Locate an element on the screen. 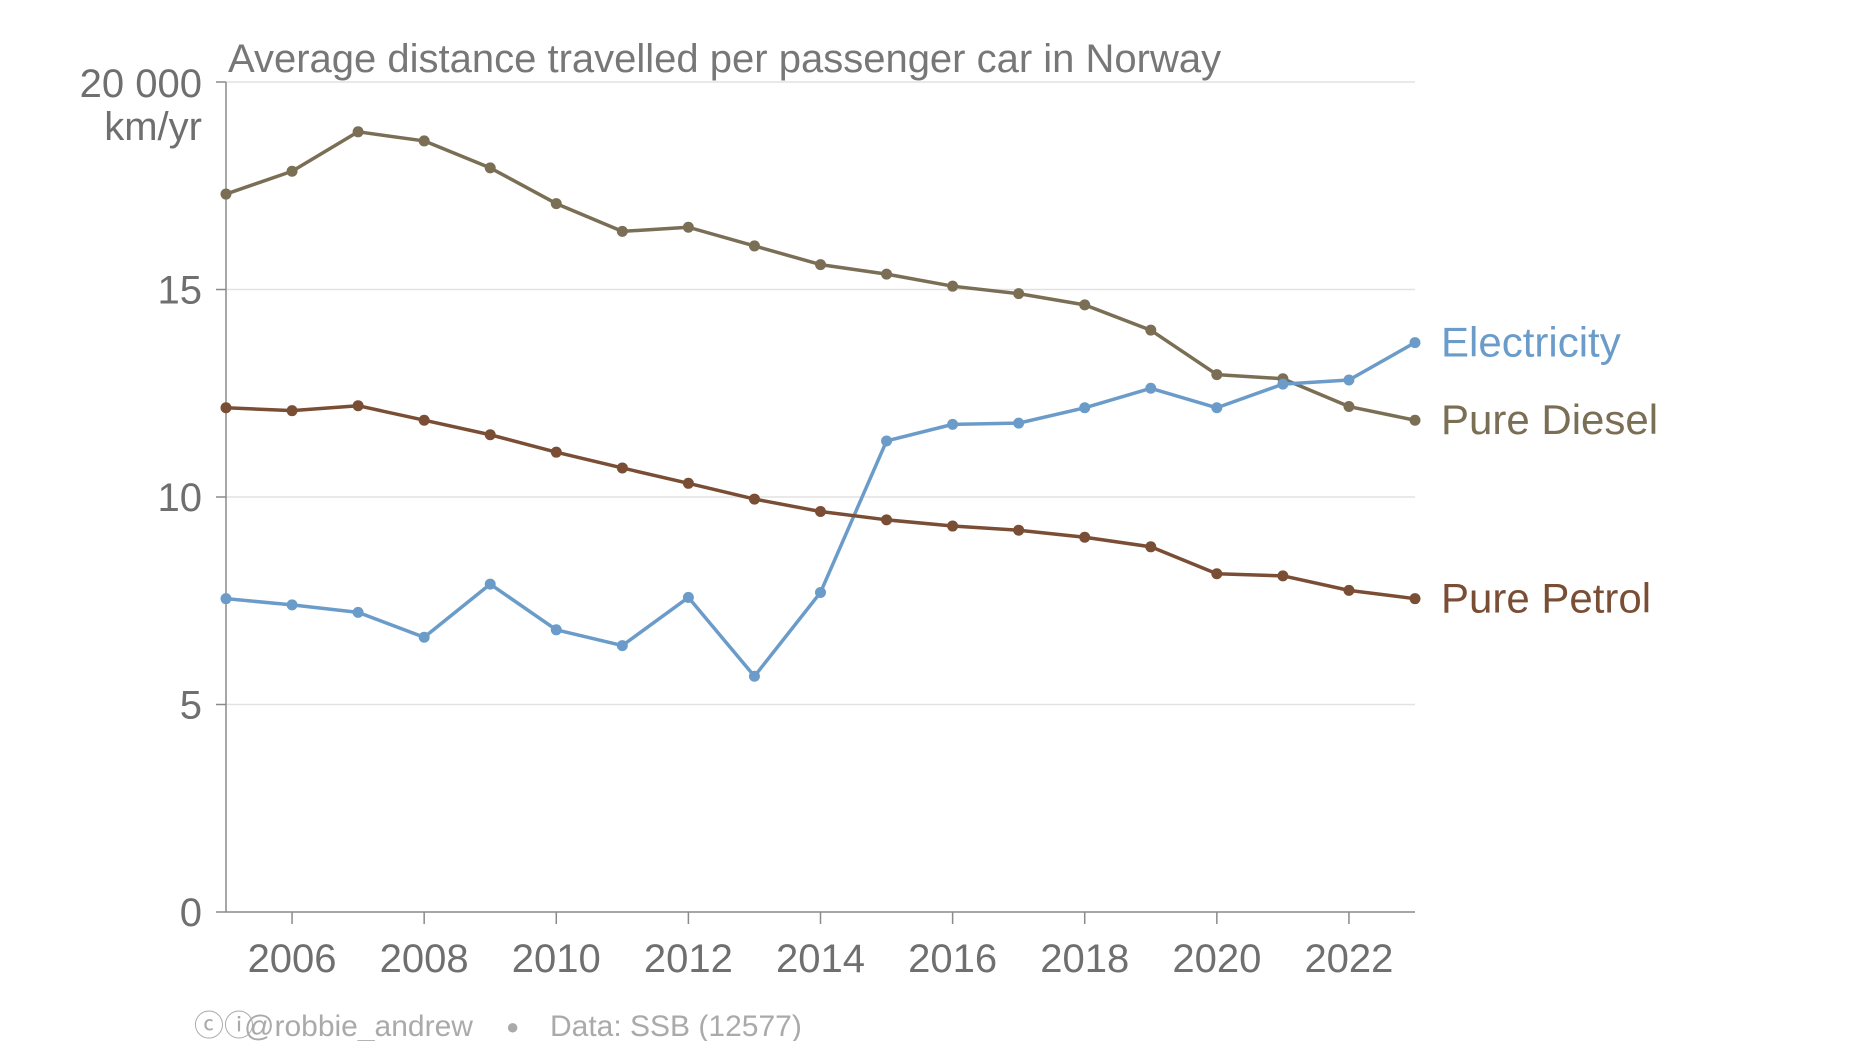  x-tick-labels: 2006 2008 2010 2012 2014 2016 2018 2020 2022 is located at coordinates (821, 959).